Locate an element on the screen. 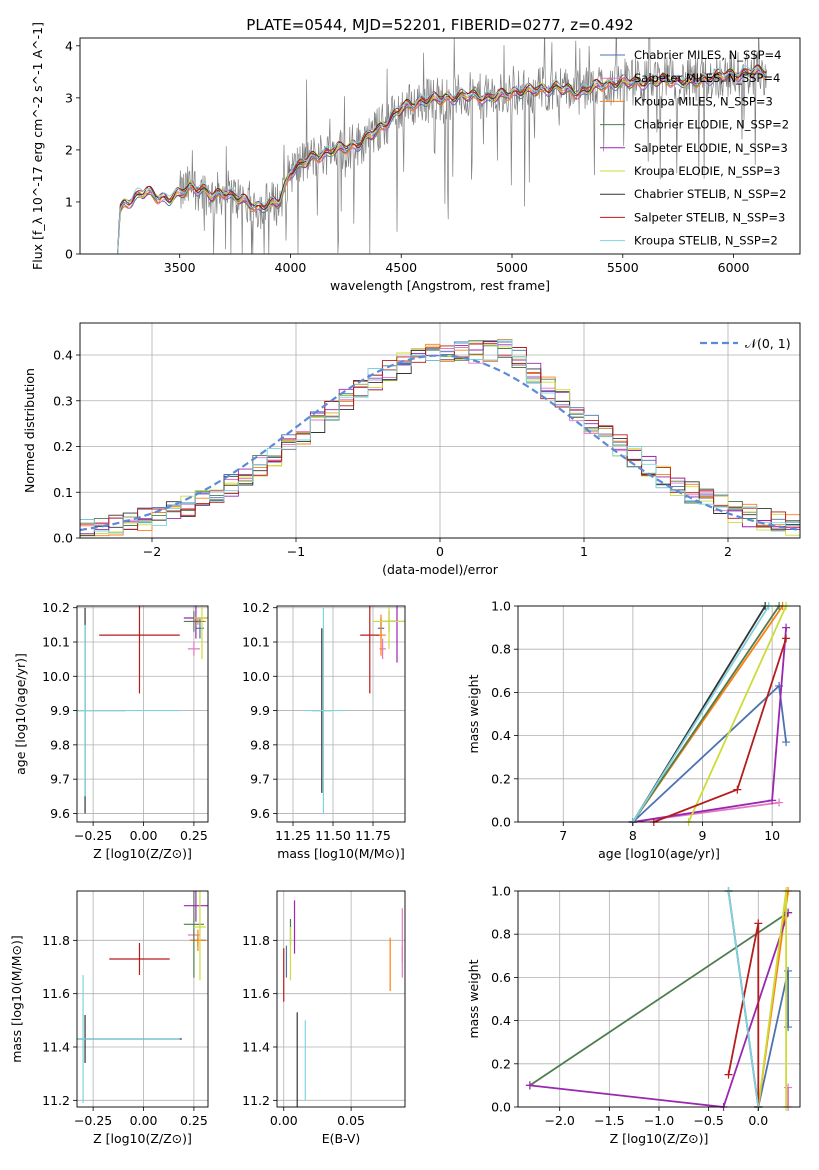  panel-mass_vs_ebv: 0.00 0.05 11.2 11.4 11.6 11.8 E(B-V) is located at coordinates (324, 1018).